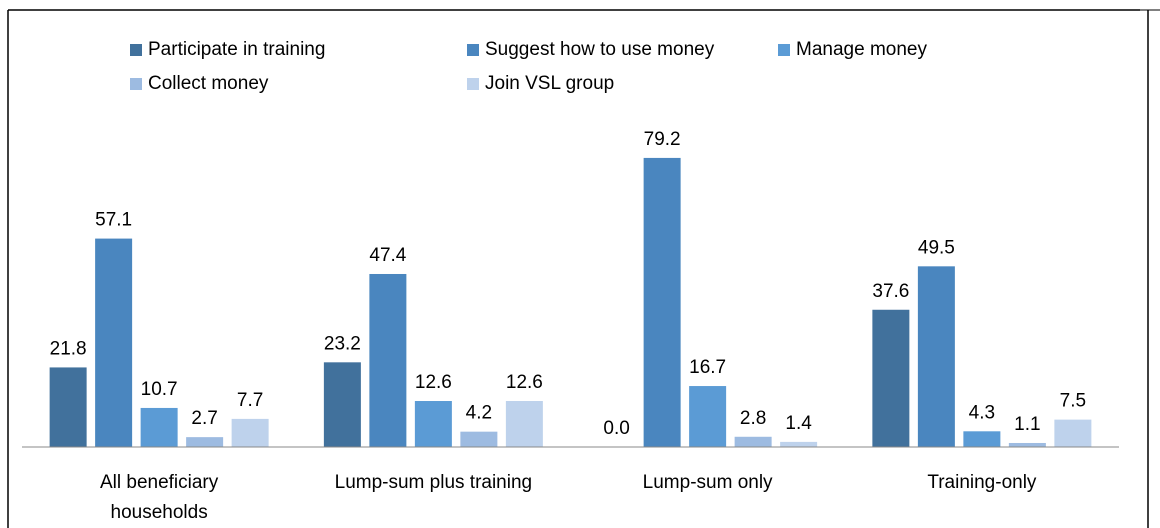 The width and height of the screenshot is (1160, 528). Describe the element at coordinates (798, 423) in the screenshot. I see `data-label: 1.4` at that location.